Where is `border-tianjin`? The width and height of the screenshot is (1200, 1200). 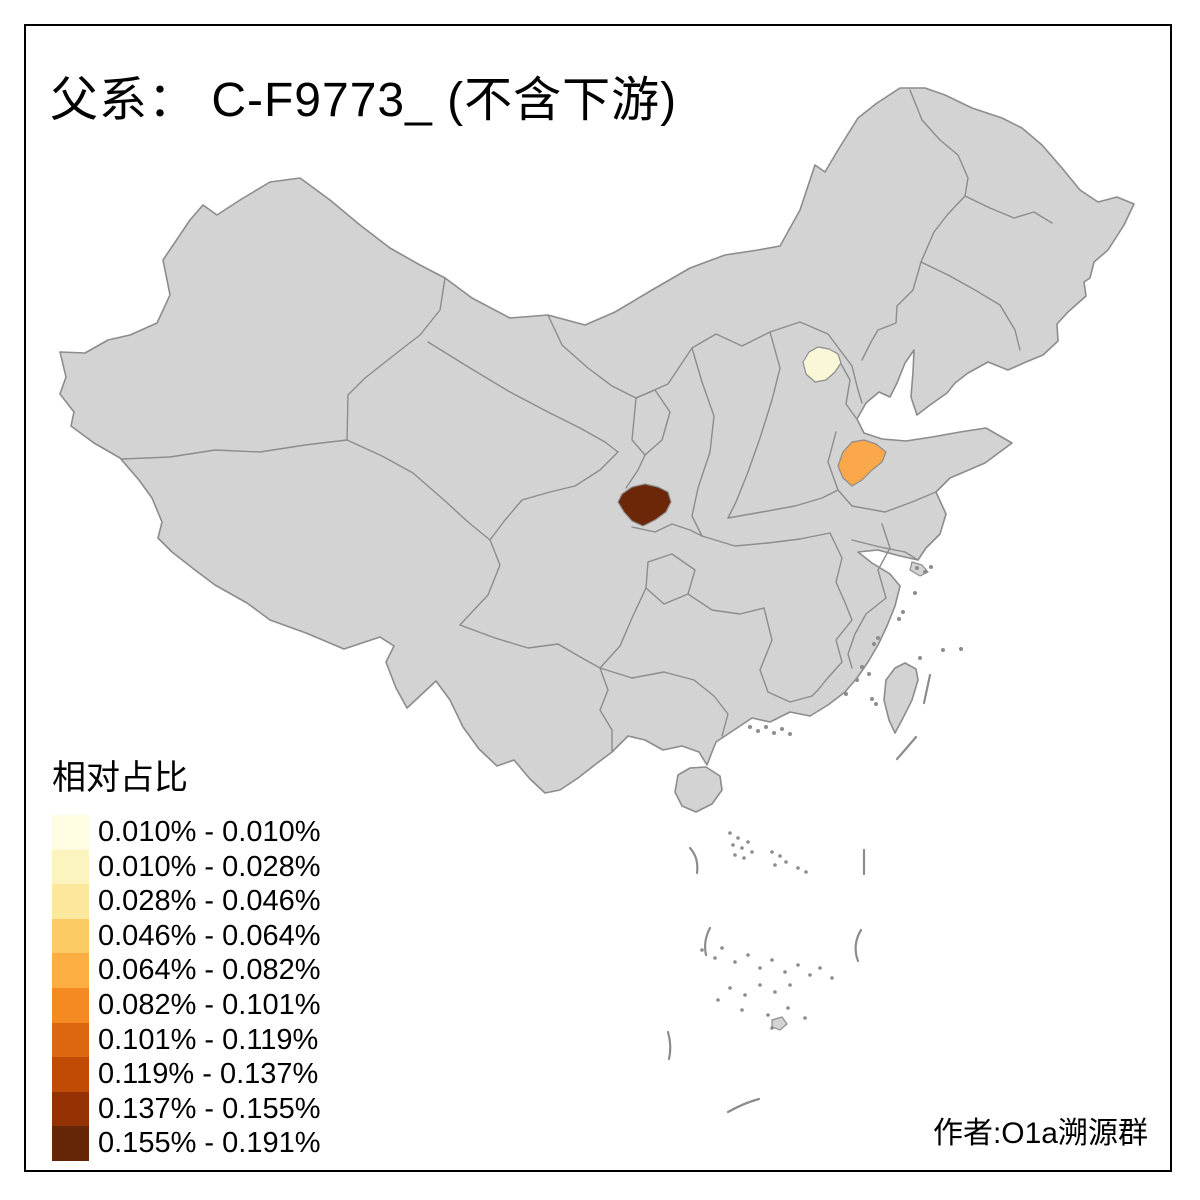 border-tianjin is located at coordinates (848, 390).